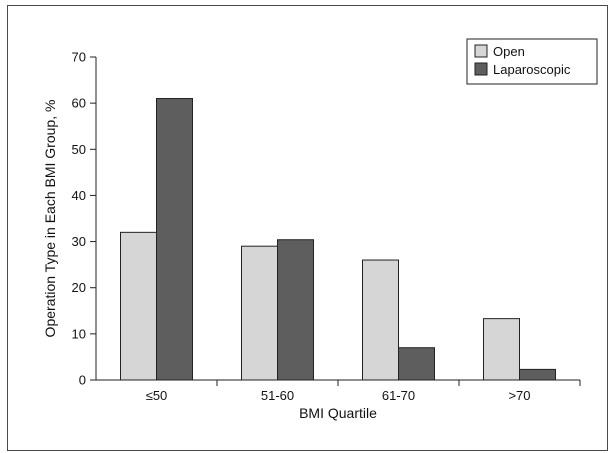 This screenshot has width=616, height=453. Describe the element at coordinates (79, 103) in the screenshot. I see `y-tick-label: 60` at that location.